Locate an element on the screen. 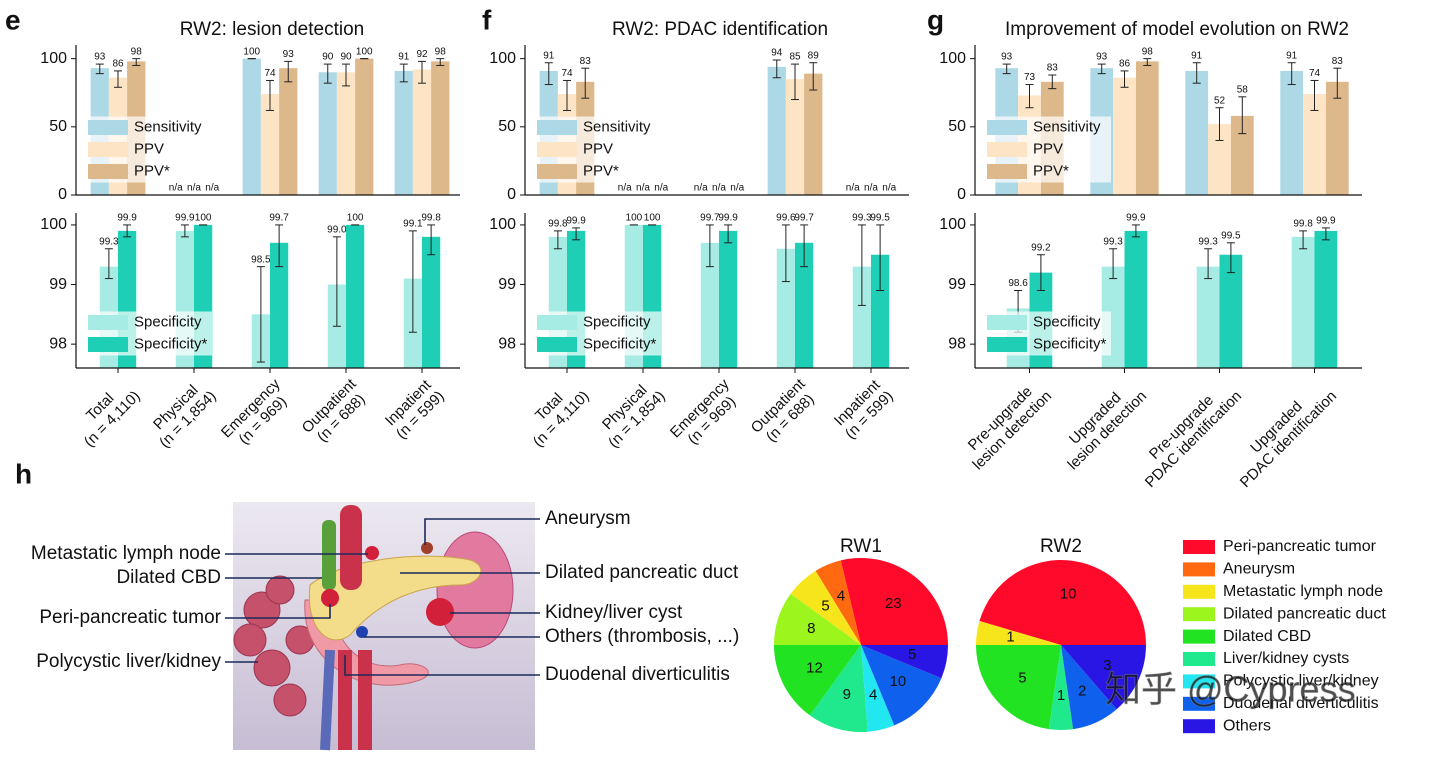 This screenshot has height=760, width=1440. value-label: 93 is located at coordinates (1102, 57).